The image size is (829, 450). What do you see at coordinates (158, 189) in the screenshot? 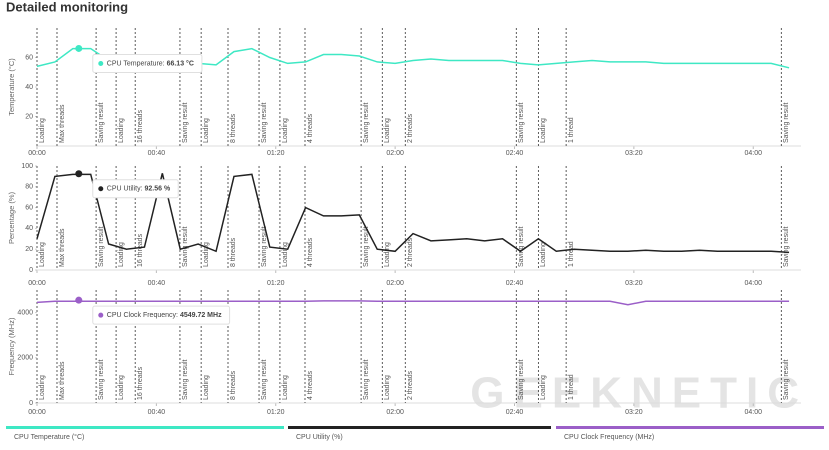
I see `tooltip-value: 92.56 %` at bounding box center [158, 189].